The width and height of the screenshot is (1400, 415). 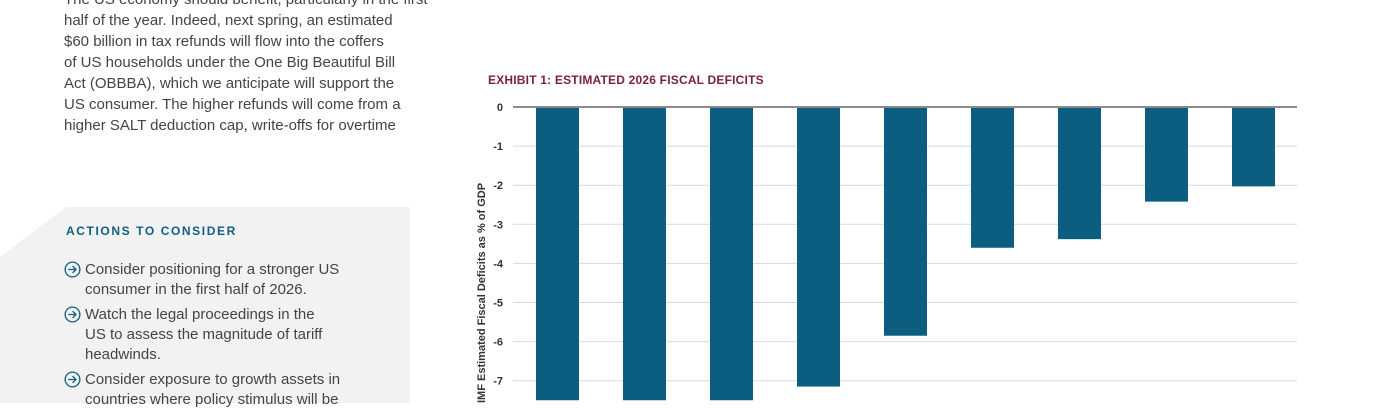 What do you see at coordinates (498, 147) in the screenshot?
I see `y-tick-label: -1` at bounding box center [498, 147].